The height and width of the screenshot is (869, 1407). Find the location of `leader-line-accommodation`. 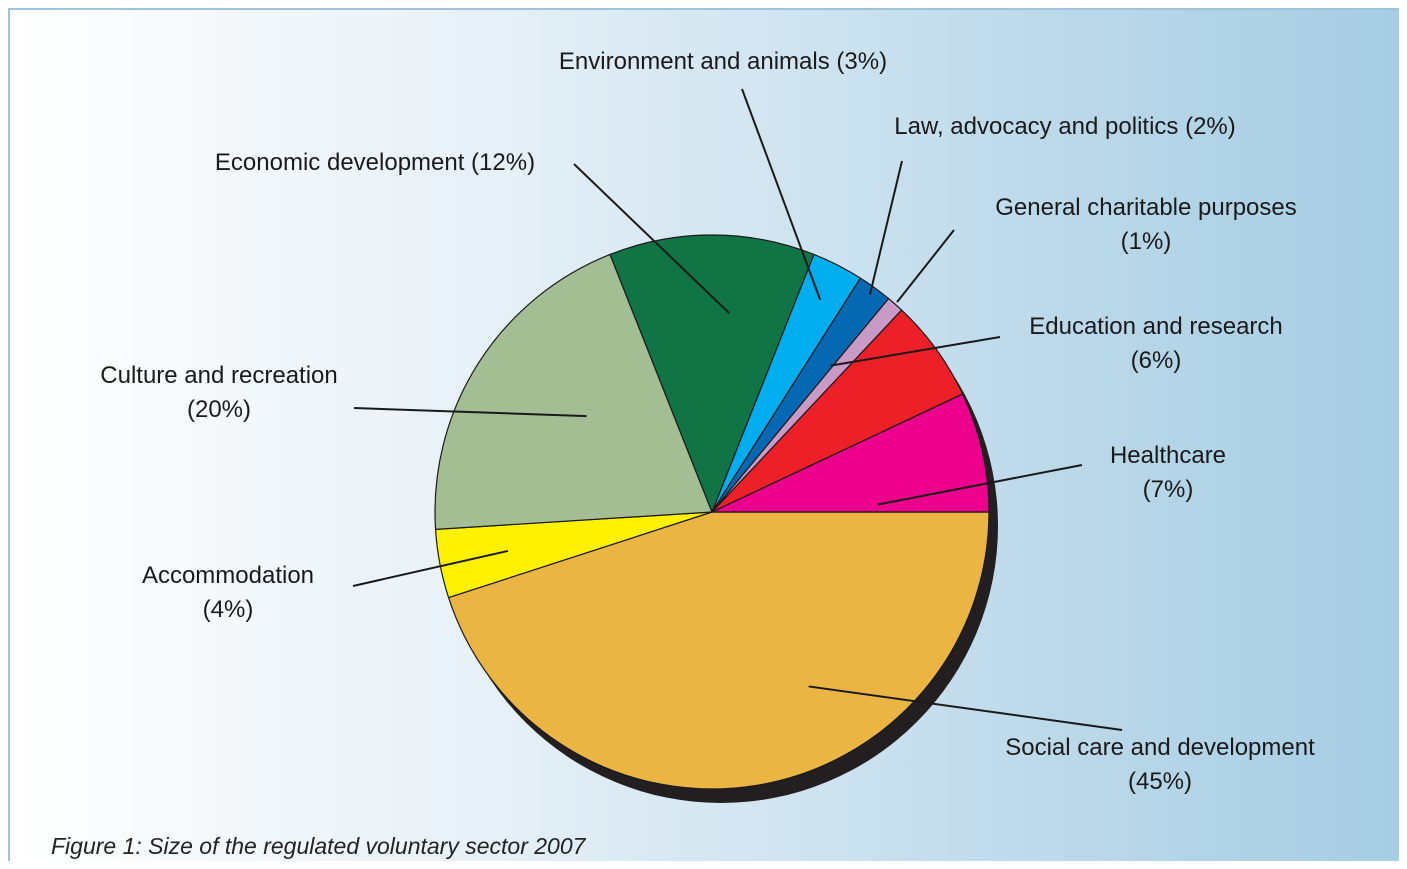

leader-line-accommodation is located at coordinates (430, 568).